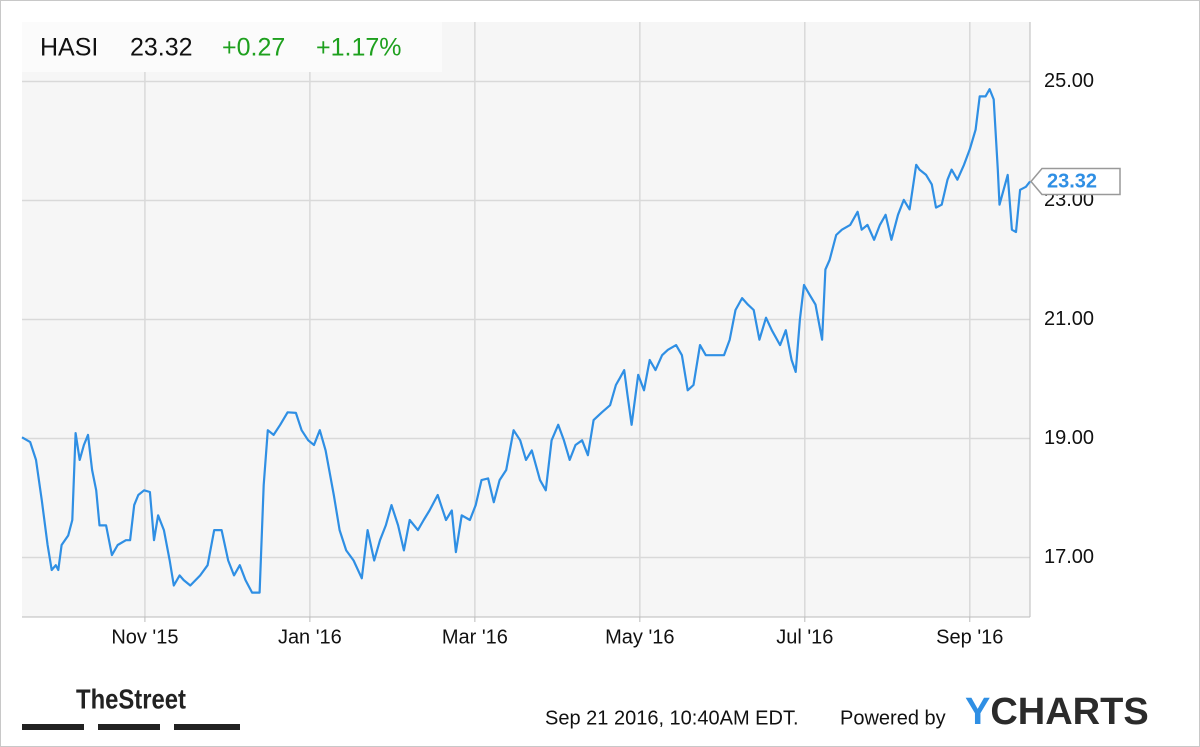 The image size is (1200, 747). Describe the element at coordinates (672, 718) in the screenshot. I see `timestamp: Sep 21 2016, 10:40AM EDT.` at that location.